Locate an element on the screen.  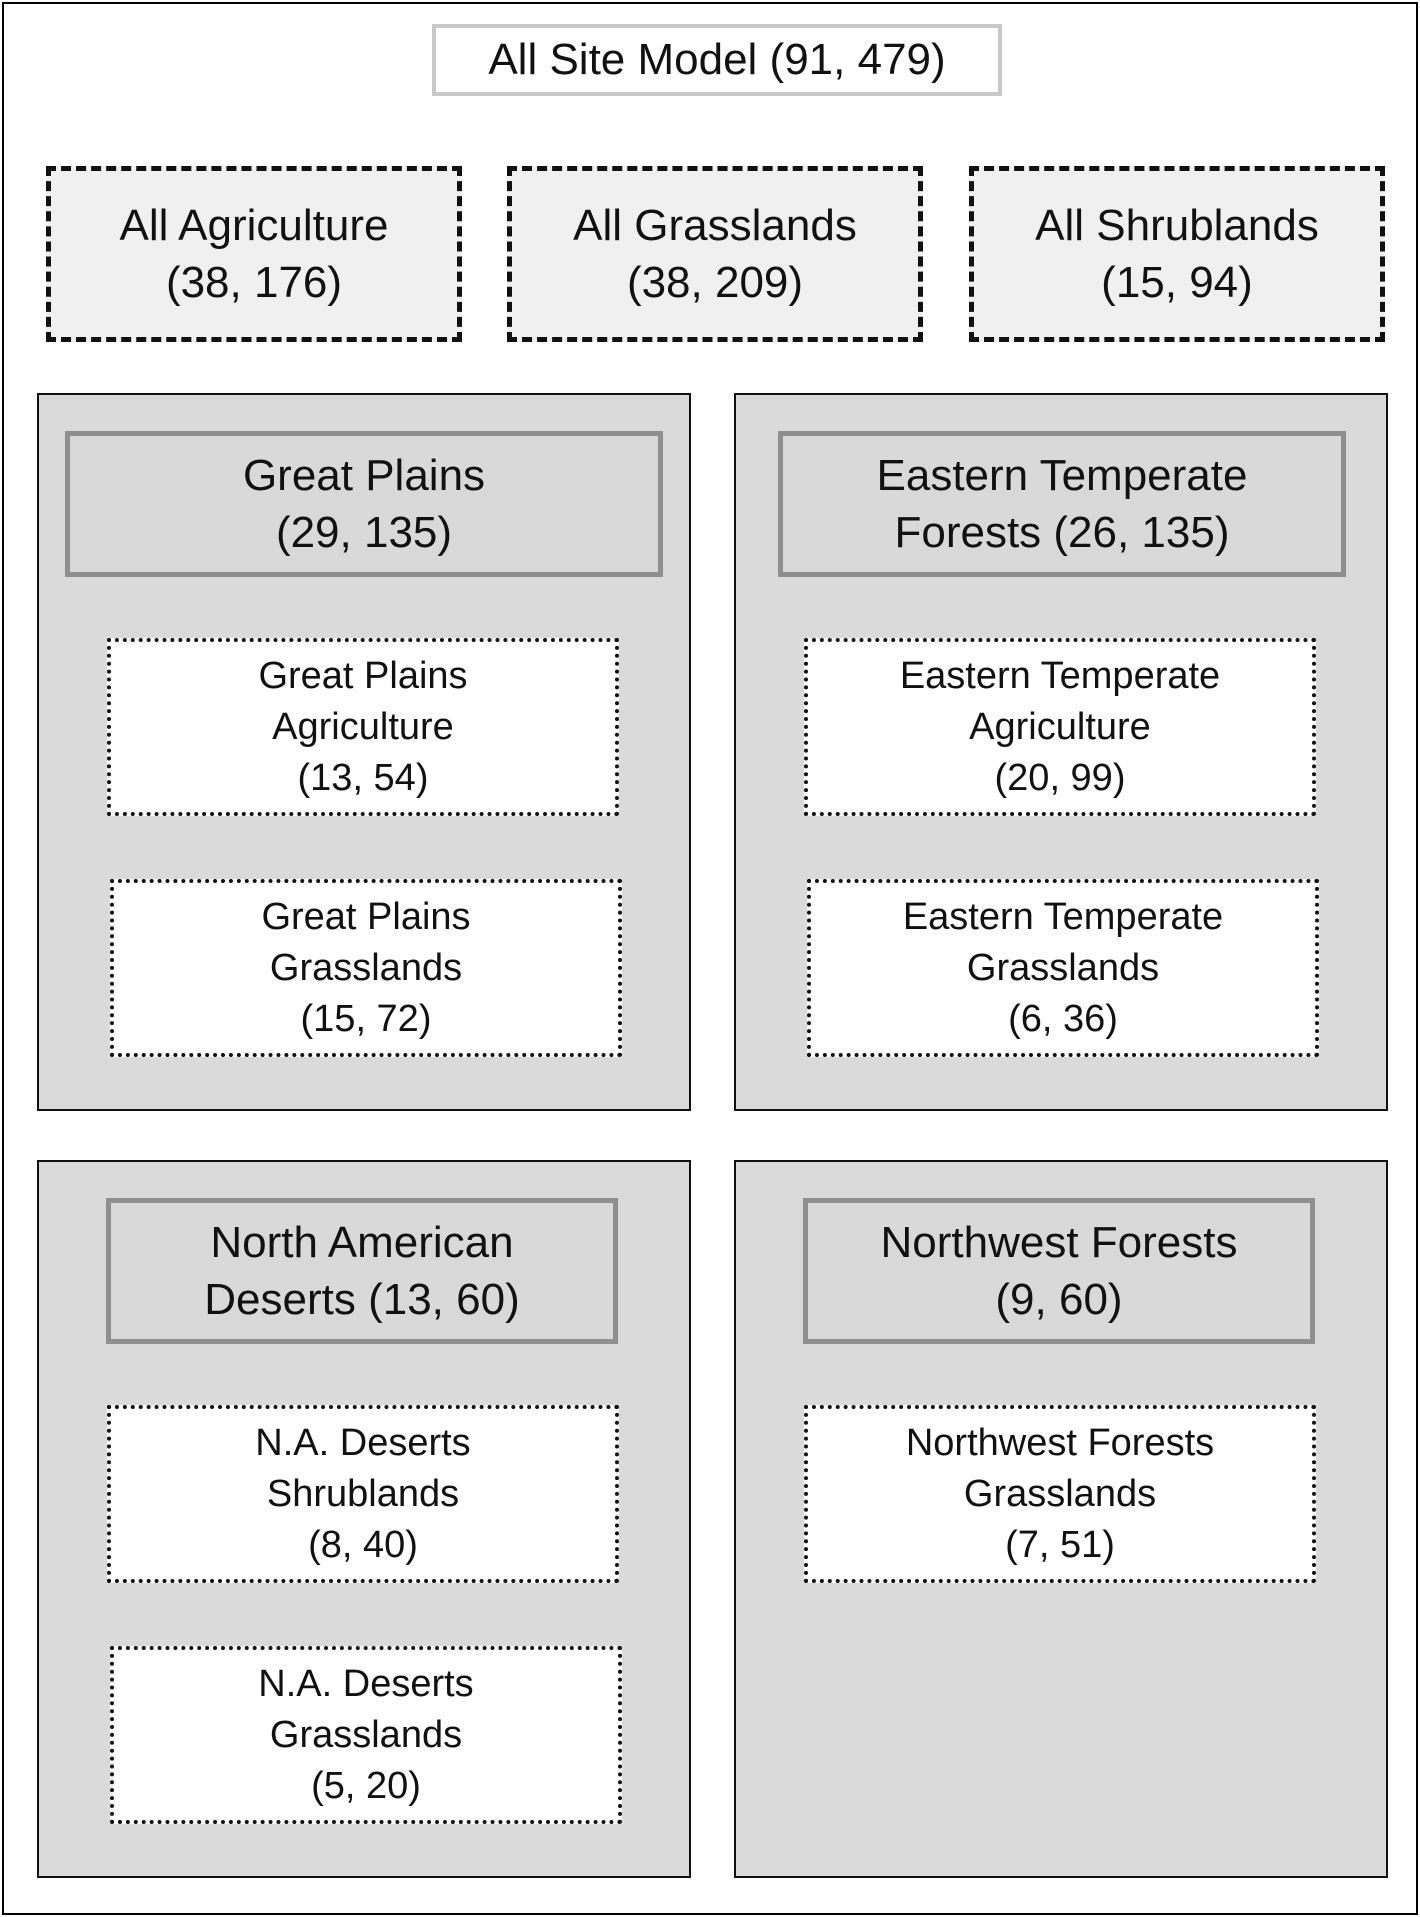
subgroup-label: N.A. Deserts Shrublands (8, 40) is located at coordinates (363, 1493).